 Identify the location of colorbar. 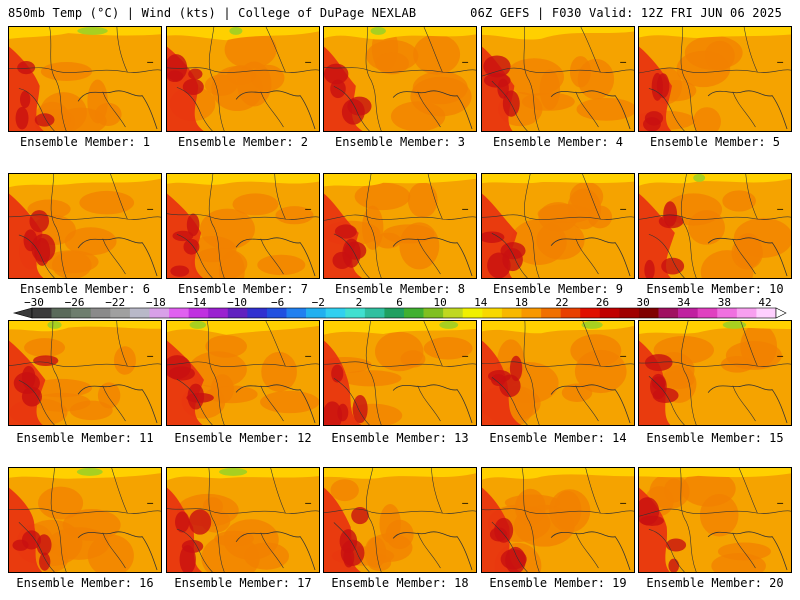
(399, 313).